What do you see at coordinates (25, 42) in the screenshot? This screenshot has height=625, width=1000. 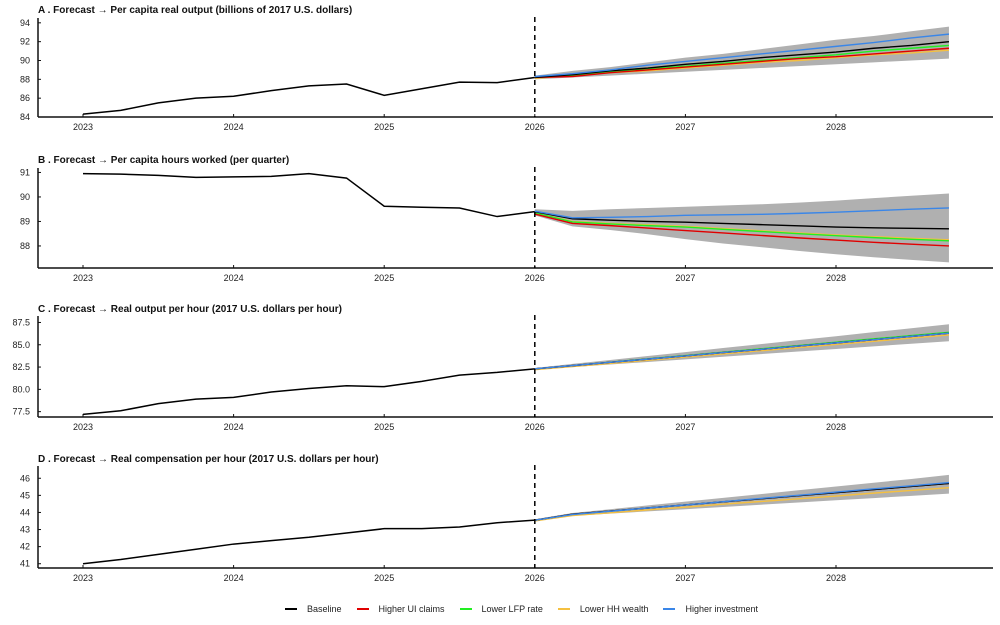 I see `y-tick-label: 92` at bounding box center [25, 42].